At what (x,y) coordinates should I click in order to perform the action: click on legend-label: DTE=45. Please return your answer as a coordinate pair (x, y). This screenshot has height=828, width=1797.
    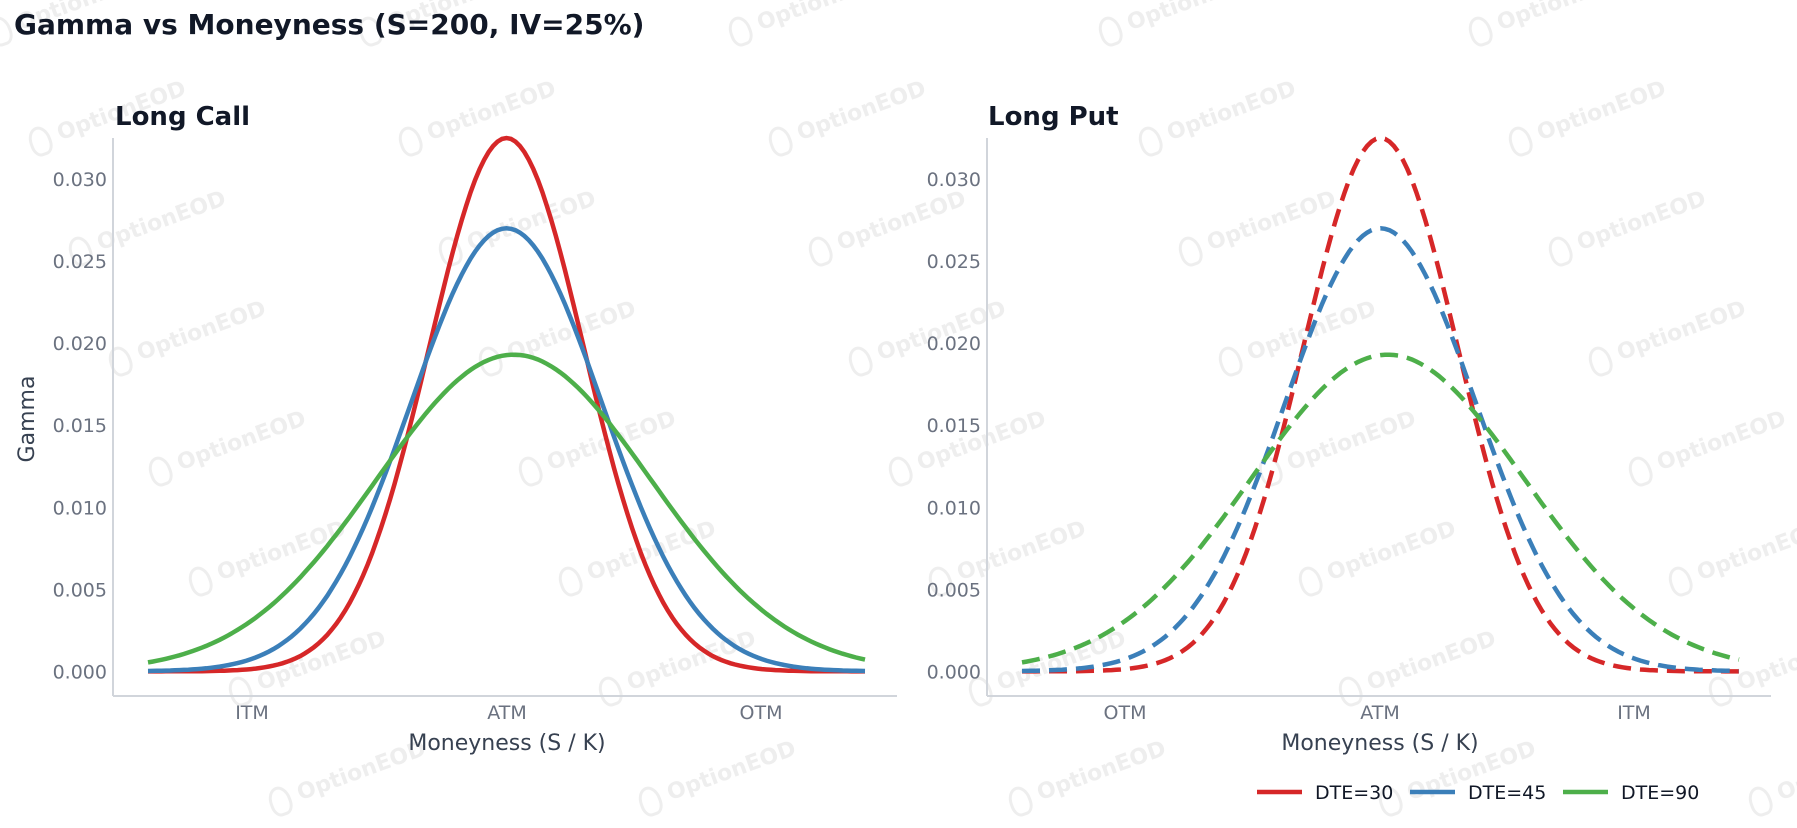
    Looking at the image, I should click on (1507, 793).